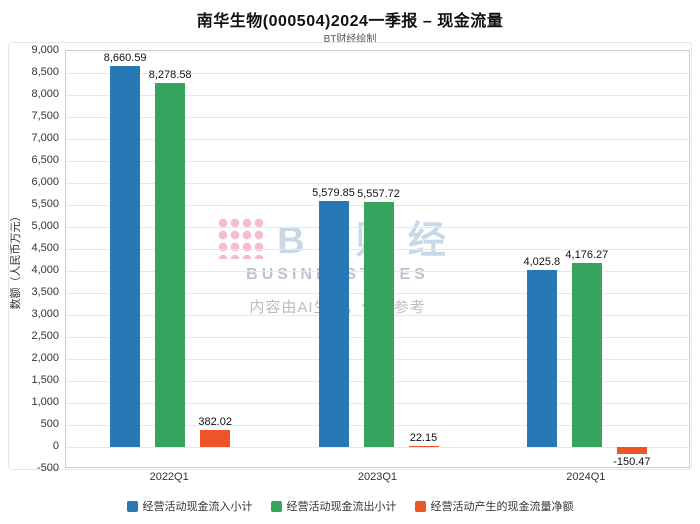 Image resolution: width=700 pixels, height=524 pixels. What do you see at coordinates (502, 507) in the screenshot?
I see `legend-label: 经营活动产生的现金流量净额` at bounding box center [502, 507].